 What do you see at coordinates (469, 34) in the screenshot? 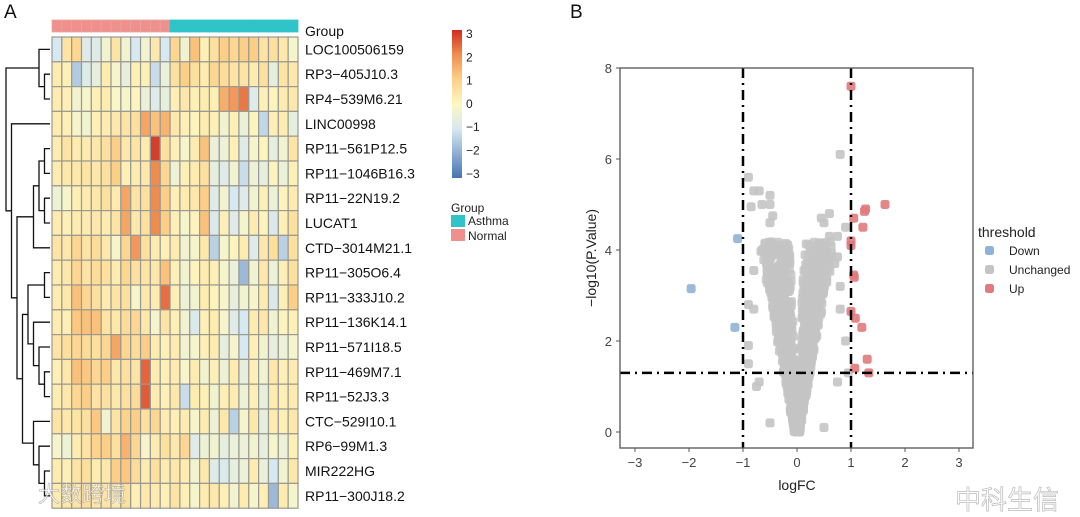
I see `colorbar-tick-label: 3` at bounding box center [469, 34].